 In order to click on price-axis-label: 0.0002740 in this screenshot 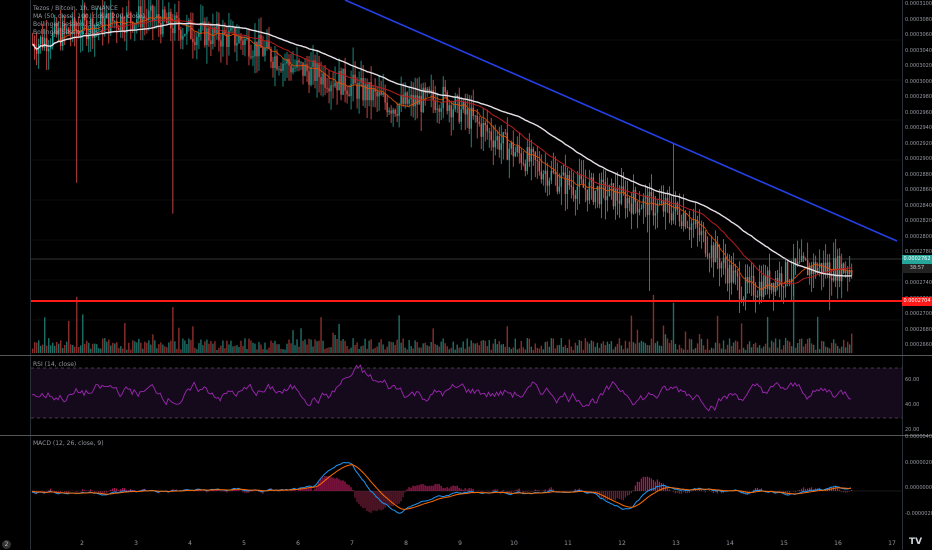, I will do `click(918, 283)`.